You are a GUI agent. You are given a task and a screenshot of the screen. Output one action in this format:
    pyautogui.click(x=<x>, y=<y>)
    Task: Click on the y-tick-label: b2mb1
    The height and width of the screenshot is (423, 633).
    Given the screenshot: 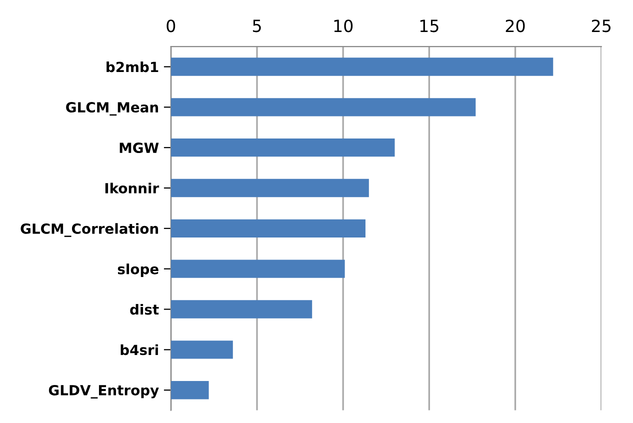 What is the action you would take?
    pyautogui.click(x=132, y=66)
    